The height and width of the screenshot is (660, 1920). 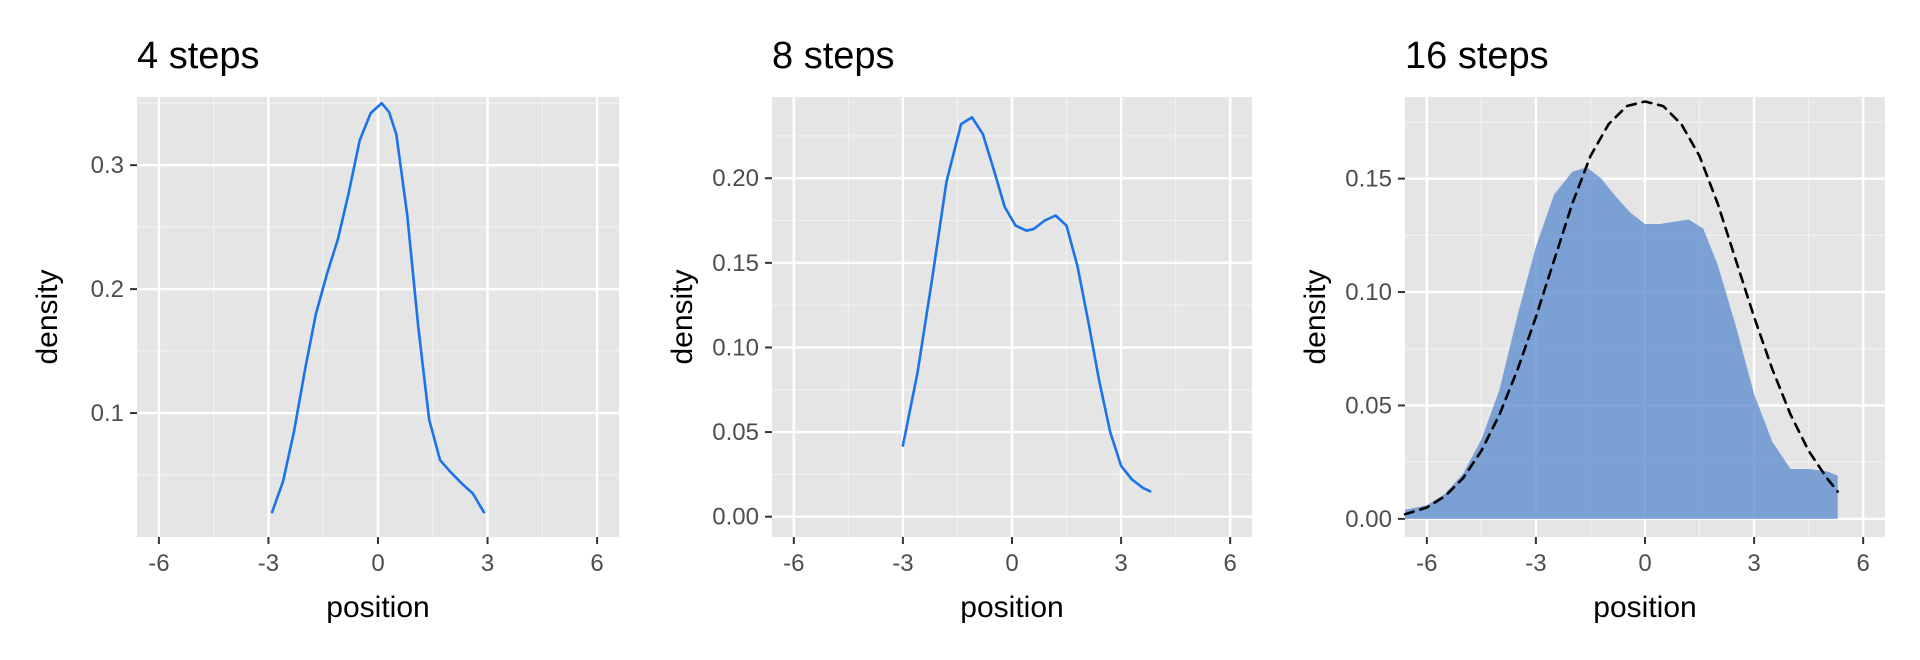 I want to click on y-tick-label: 0.3, so click(x=107, y=165).